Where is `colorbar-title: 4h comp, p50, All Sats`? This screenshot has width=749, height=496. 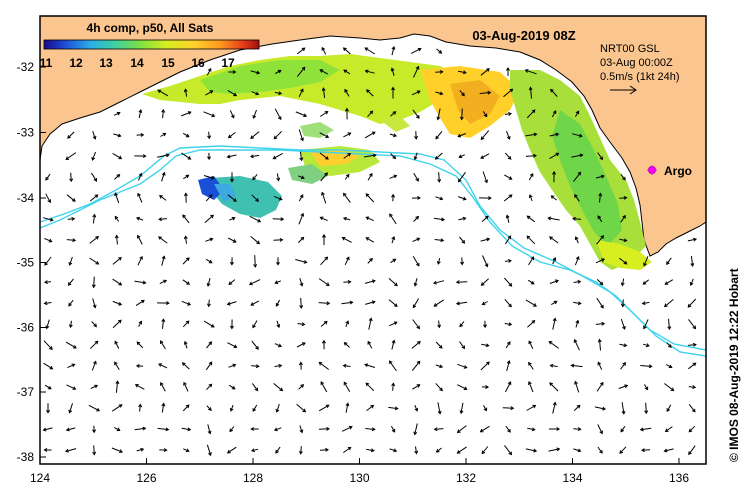 colorbar-title: 4h comp, p50, All Sats is located at coordinates (150, 28).